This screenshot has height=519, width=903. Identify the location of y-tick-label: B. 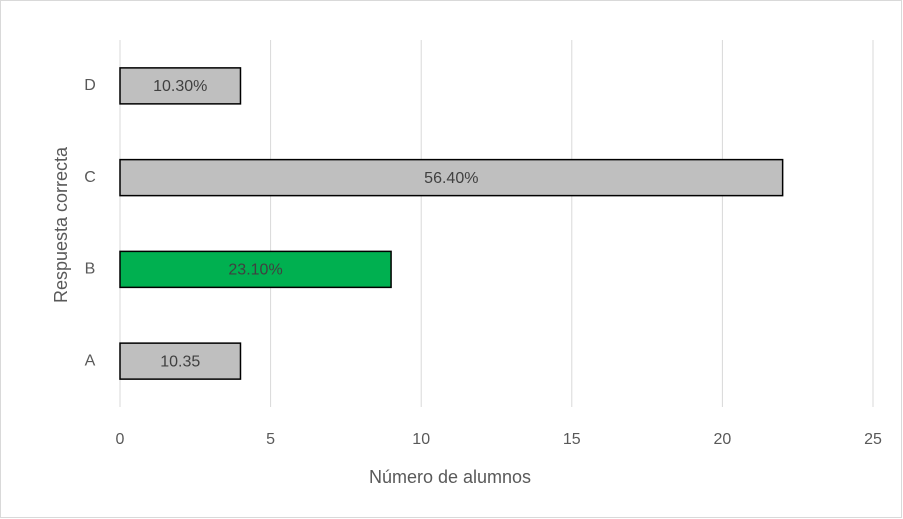
(90, 269).